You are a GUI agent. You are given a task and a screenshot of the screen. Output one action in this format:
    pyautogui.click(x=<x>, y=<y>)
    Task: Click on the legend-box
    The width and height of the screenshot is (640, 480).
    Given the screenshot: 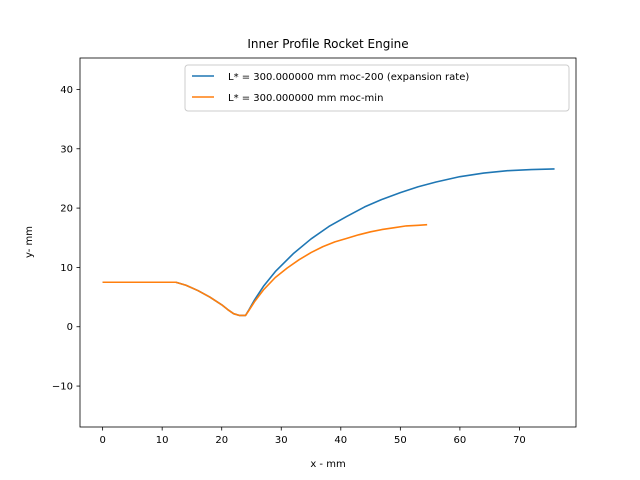 What is the action you would take?
    pyautogui.click(x=377, y=88)
    